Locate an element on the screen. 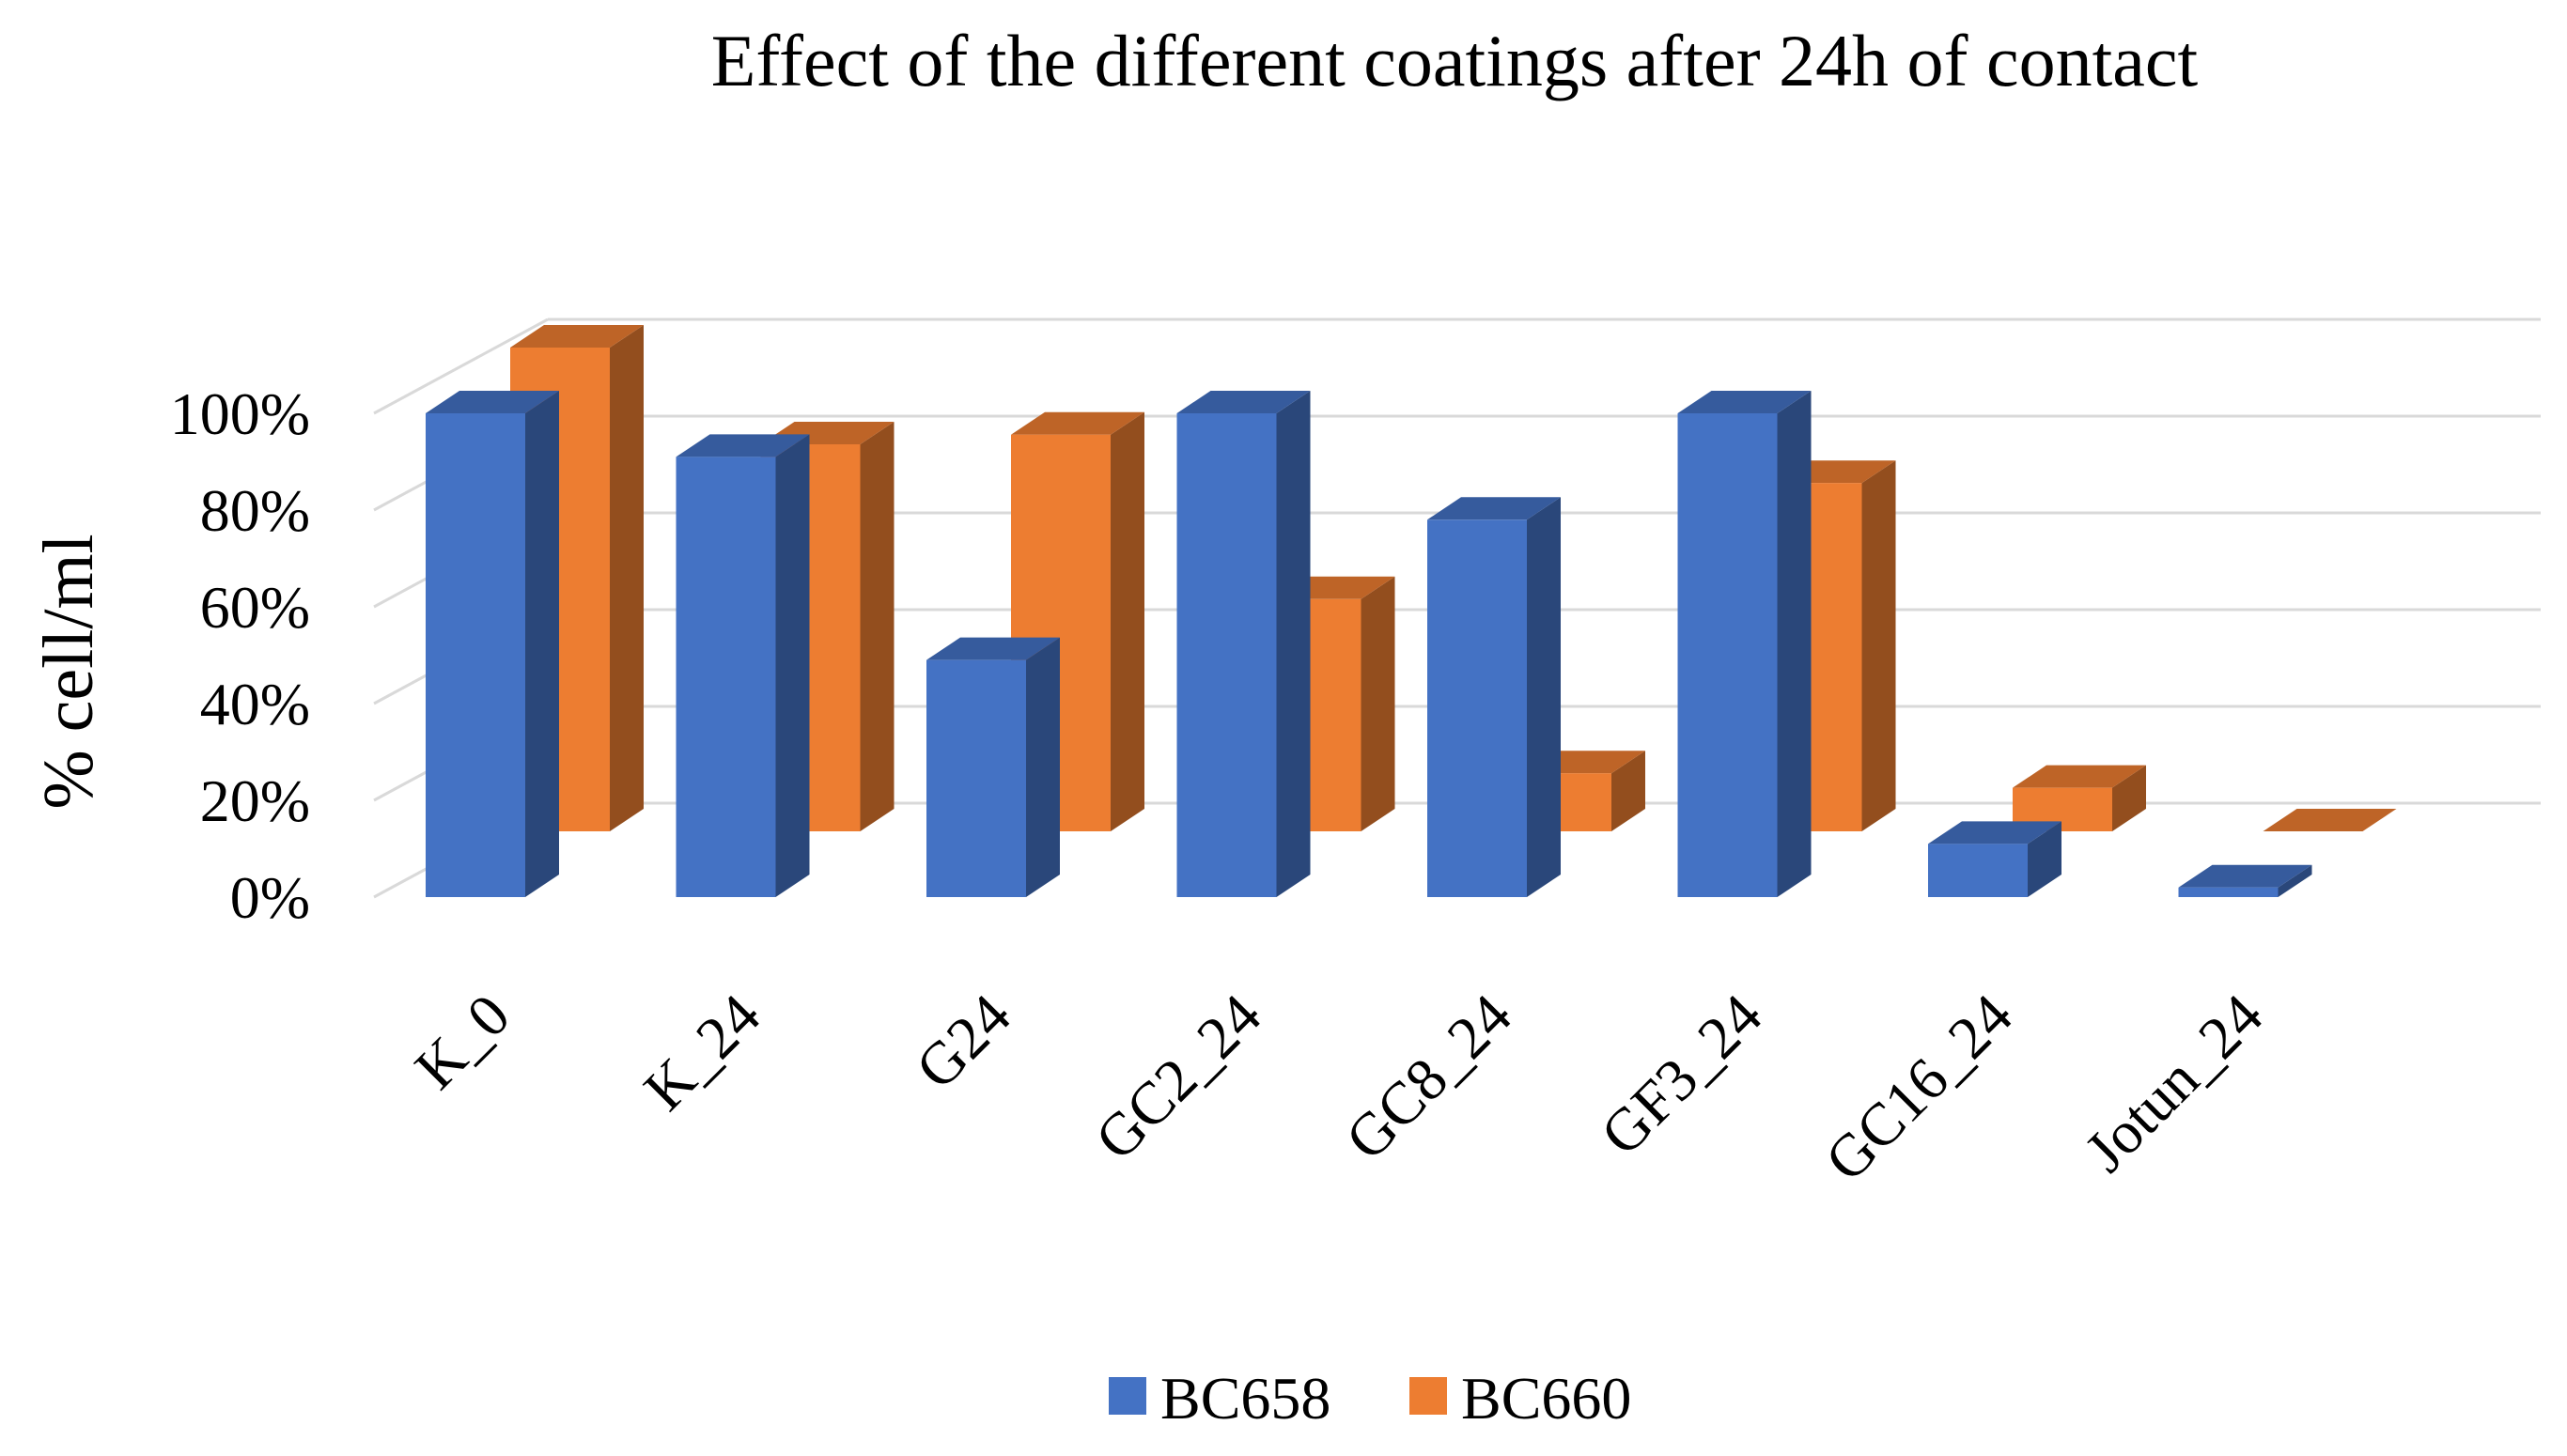  bar-bc658-Jotun_24-front is located at coordinates (2228, 892).